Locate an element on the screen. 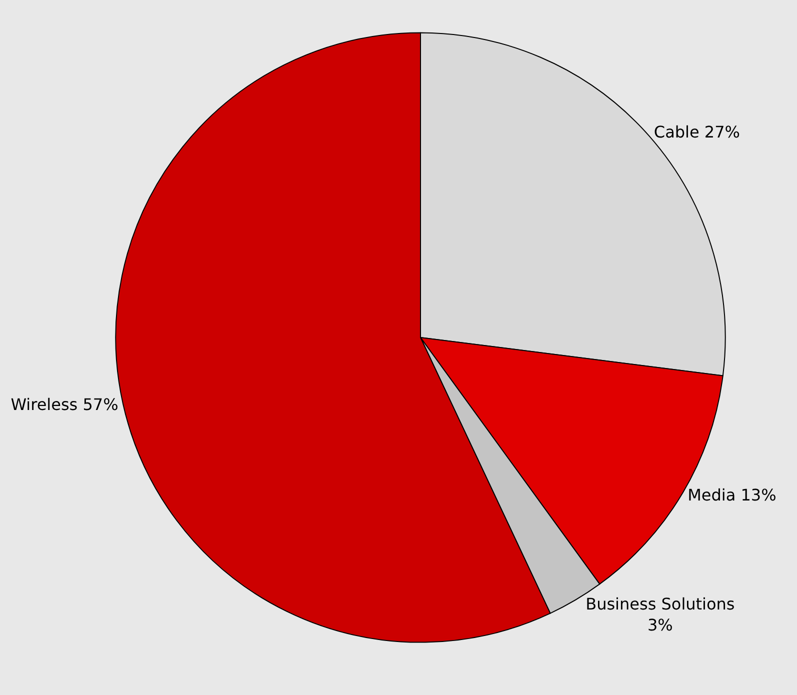 The image size is (797, 695). slice-label: Wireless 57% is located at coordinates (64, 404).